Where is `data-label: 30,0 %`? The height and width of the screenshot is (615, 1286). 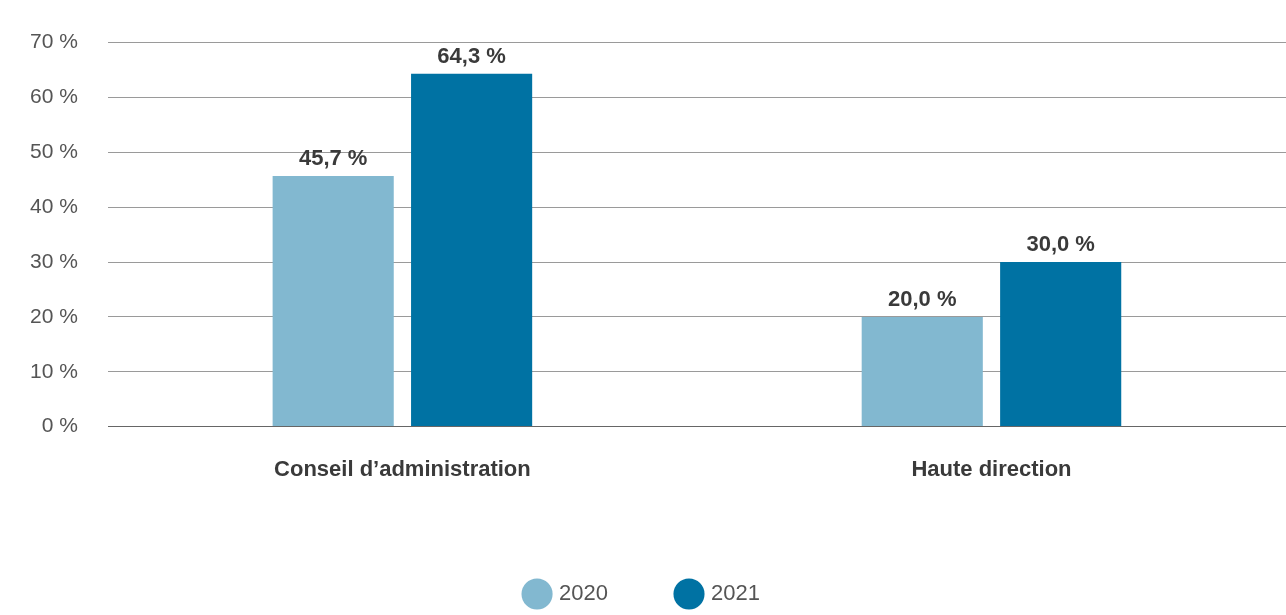
data-label: 30,0 % is located at coordinates (1060, 244).